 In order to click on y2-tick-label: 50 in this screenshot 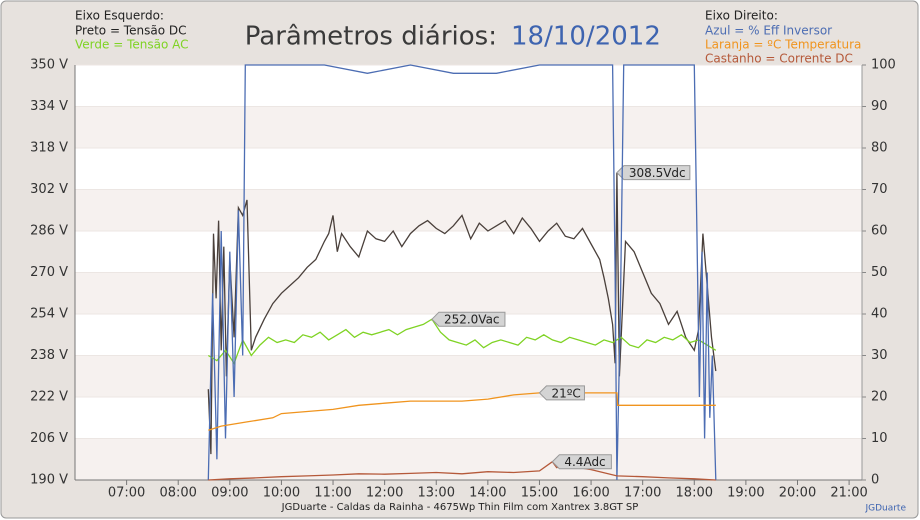, I will do `click(879, 272)`.